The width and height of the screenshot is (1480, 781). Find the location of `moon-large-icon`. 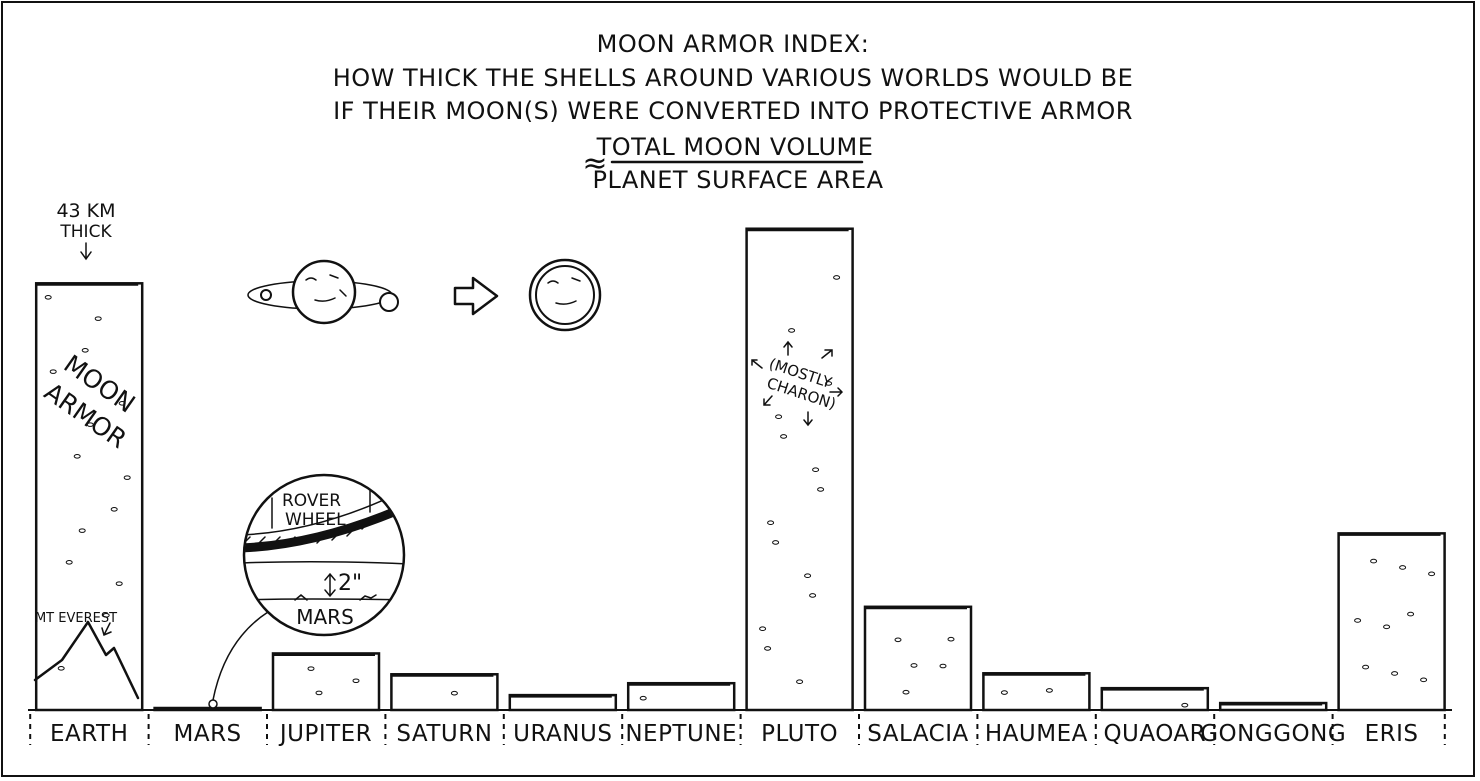

moon-large-icon is located at coordinates (389, 302).